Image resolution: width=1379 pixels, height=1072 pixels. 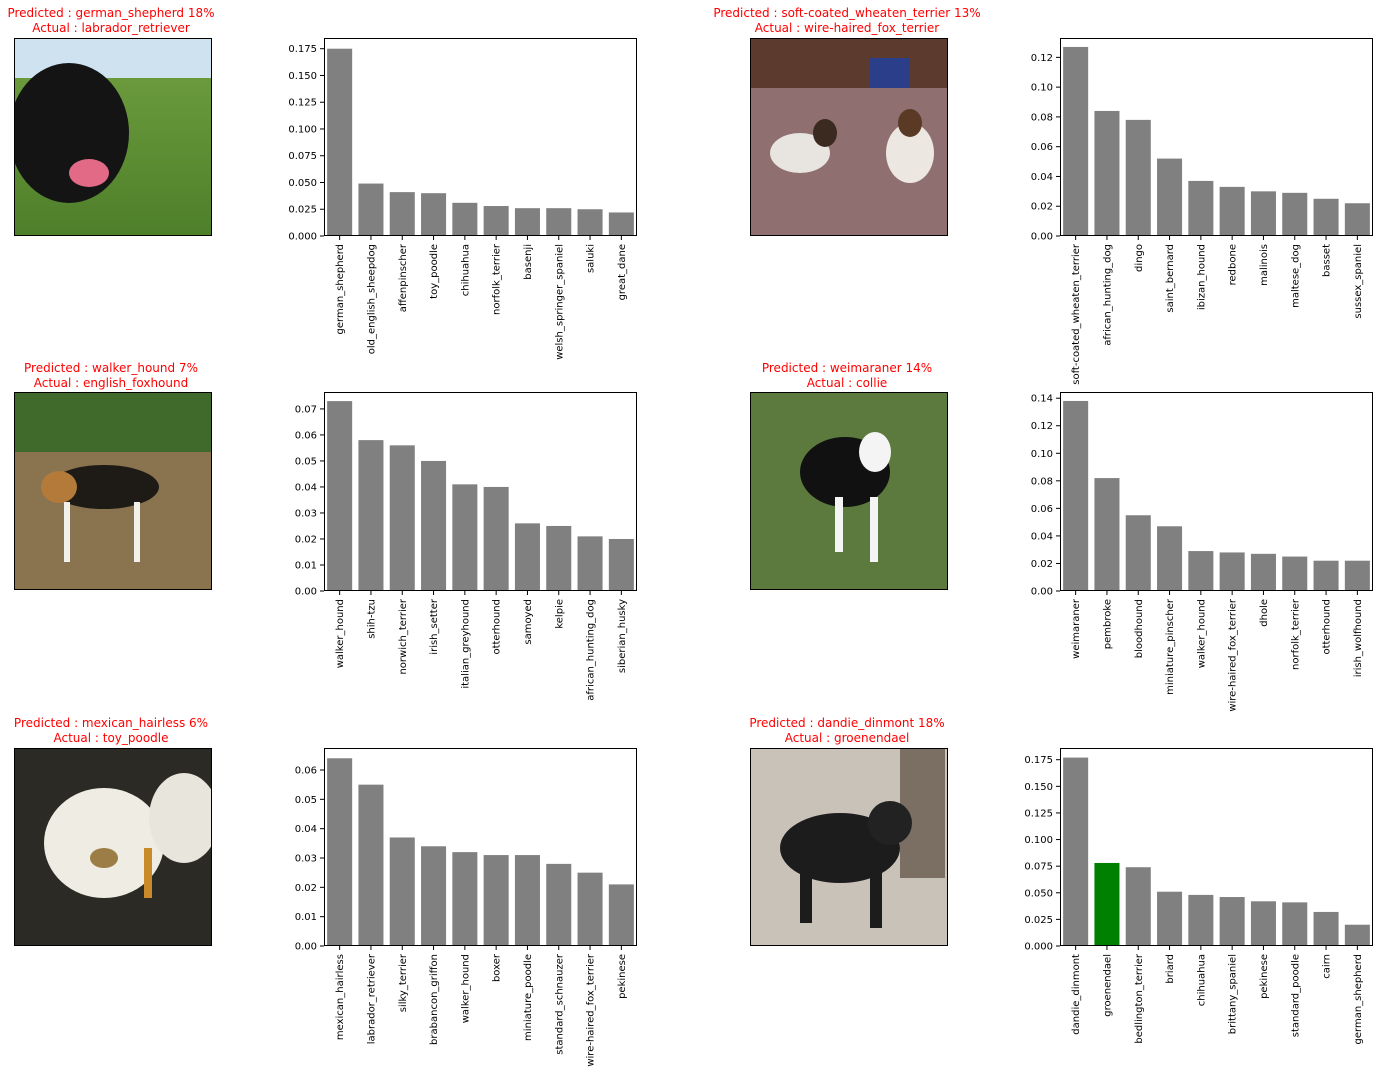 I want to click on y-tick-label: 0.175, so click(x=1038, y=760).